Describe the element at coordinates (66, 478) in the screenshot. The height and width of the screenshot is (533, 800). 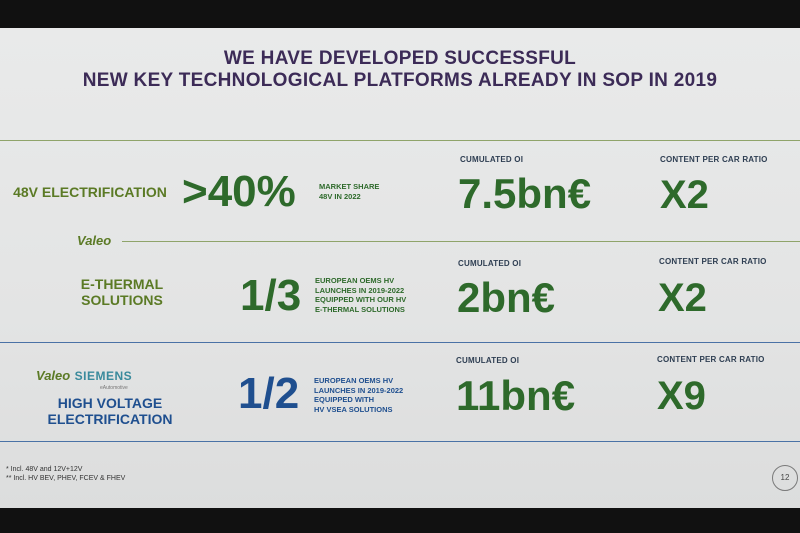
I see `footnote-2: ** Incl. HV BEV, PHEV, FCEV & FHEV` at that location.